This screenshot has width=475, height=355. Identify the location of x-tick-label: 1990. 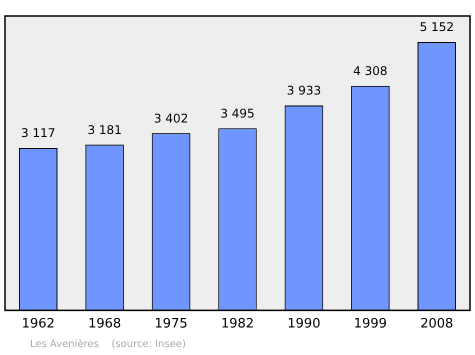
(303, 324).